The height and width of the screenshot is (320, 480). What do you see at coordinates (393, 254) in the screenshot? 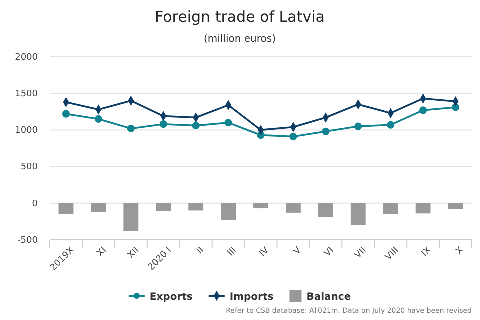
I see `x-tick-label: VIII` at bounding box center [393, 254].